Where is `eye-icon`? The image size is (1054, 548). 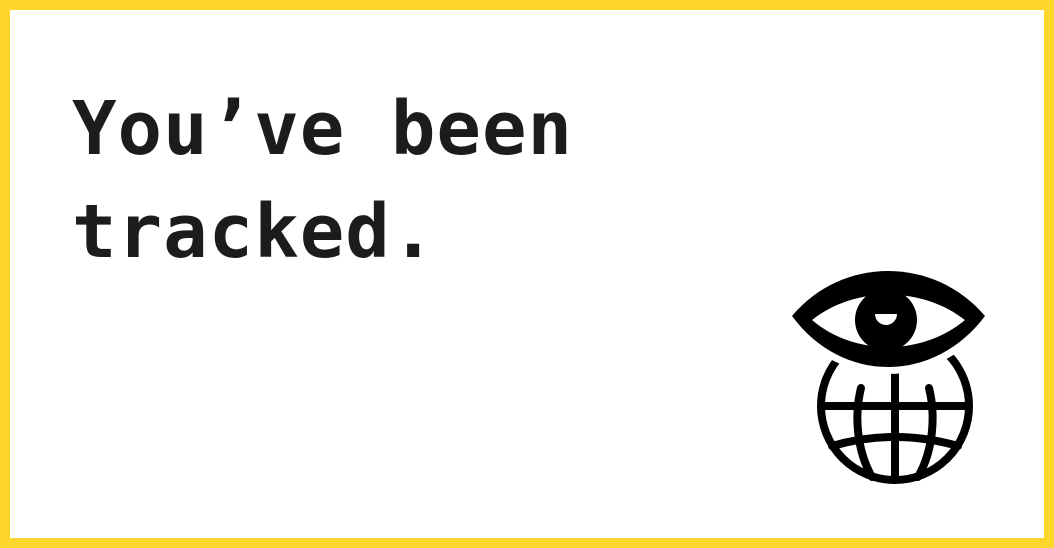 eye-icon is located at coordinates (888, 319).